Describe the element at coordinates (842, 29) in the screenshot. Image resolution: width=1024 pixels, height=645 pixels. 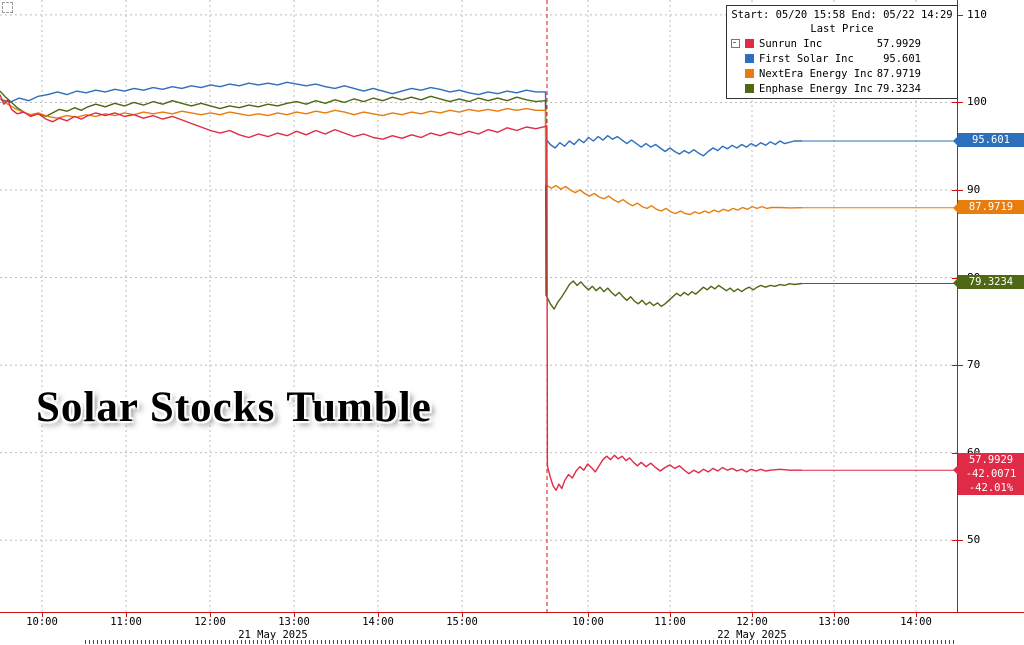
I see `legend-header: Last Price` at that location.